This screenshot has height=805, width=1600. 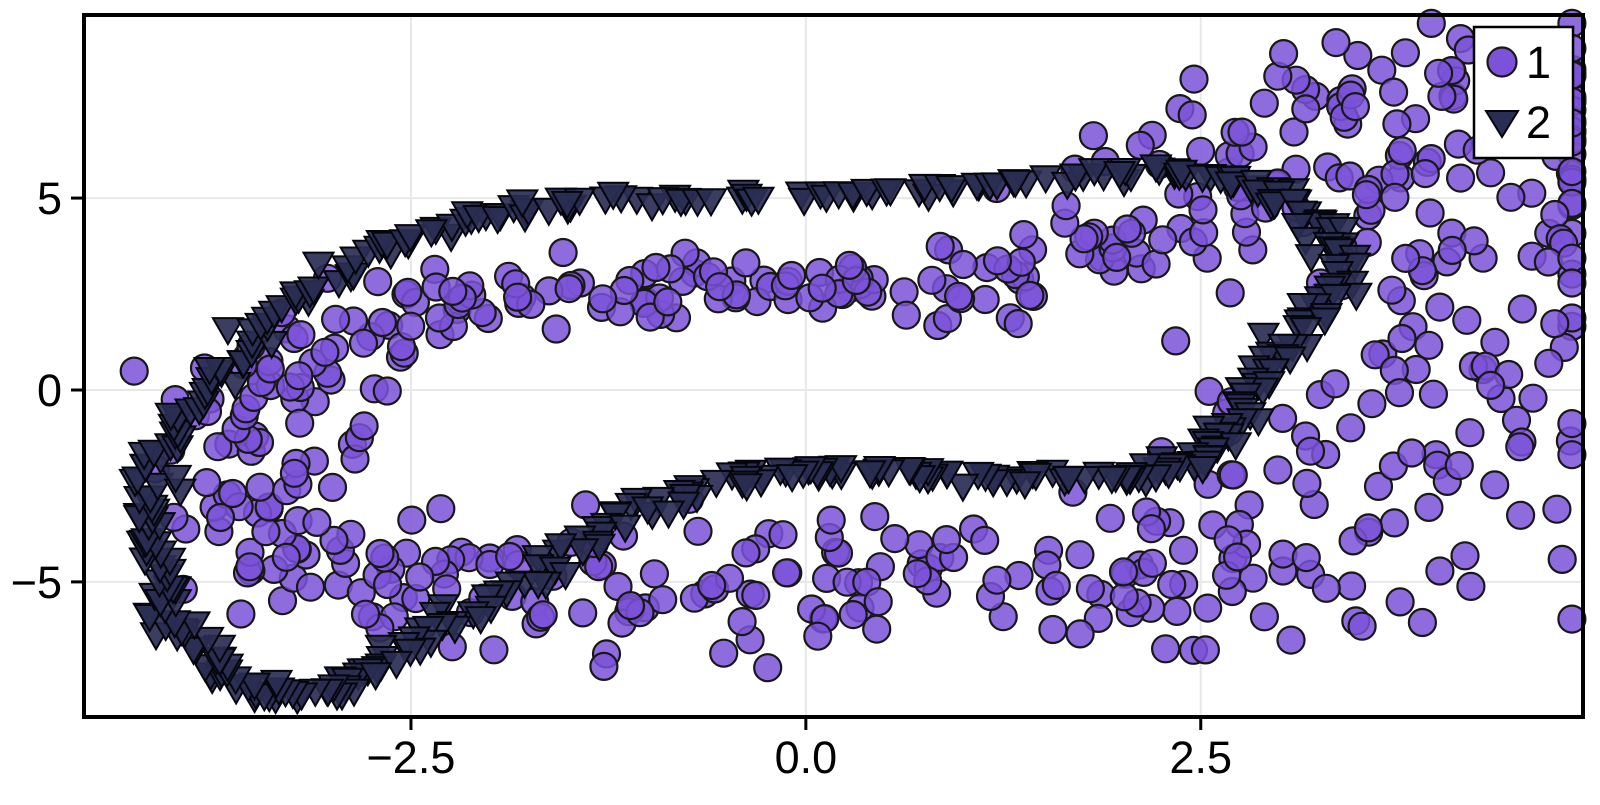 I want to click on legend-box, so click(x=1523, y=92).